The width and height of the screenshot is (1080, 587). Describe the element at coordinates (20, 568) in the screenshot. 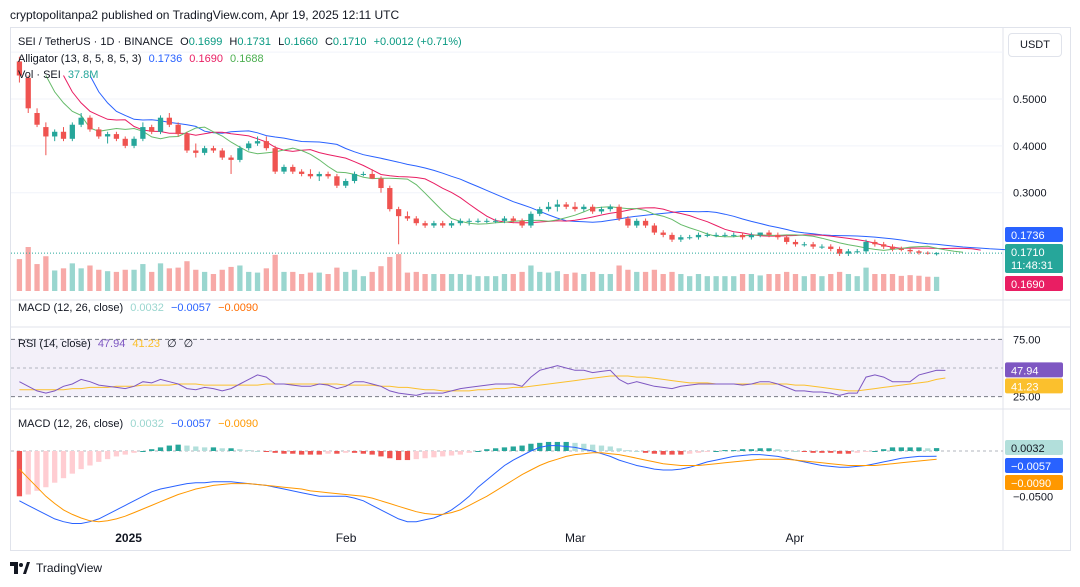

I see `tradingview-logo-icon` at that location.